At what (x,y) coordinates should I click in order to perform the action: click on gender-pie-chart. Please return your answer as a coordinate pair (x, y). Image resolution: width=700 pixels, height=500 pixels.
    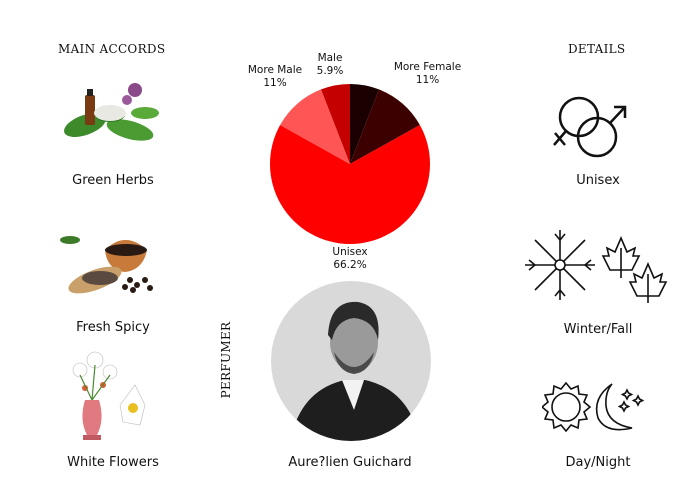
    Looking at the image, I should click on (350, 164).